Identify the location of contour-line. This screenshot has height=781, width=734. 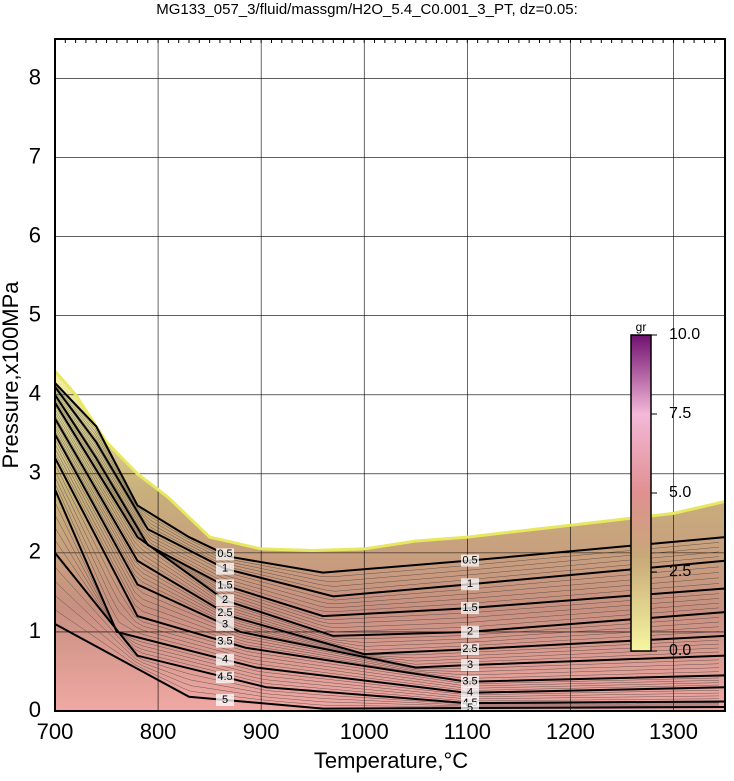
(390, 666).